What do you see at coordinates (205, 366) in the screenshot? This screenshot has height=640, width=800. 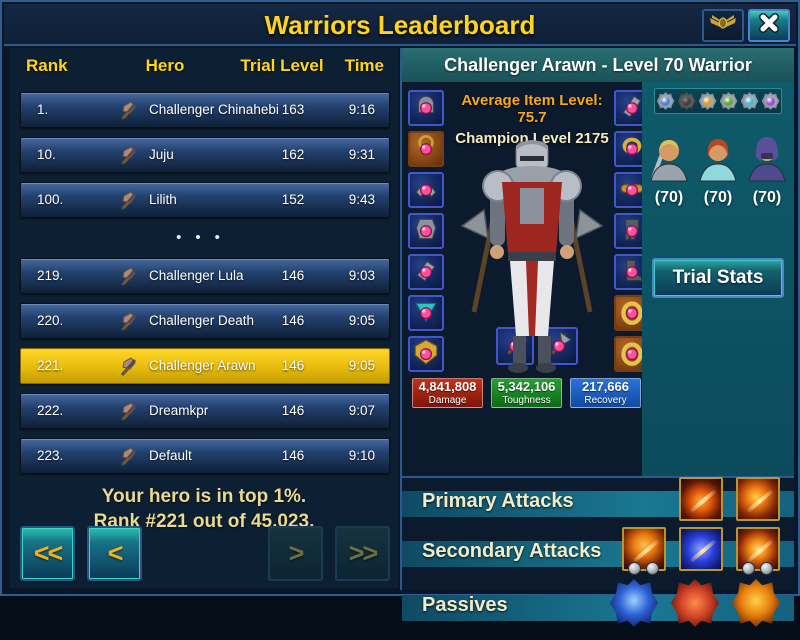 I see `leaderboard-row: 221. Challenger Arawn 146 9:05` at bounding box center [205, 366].